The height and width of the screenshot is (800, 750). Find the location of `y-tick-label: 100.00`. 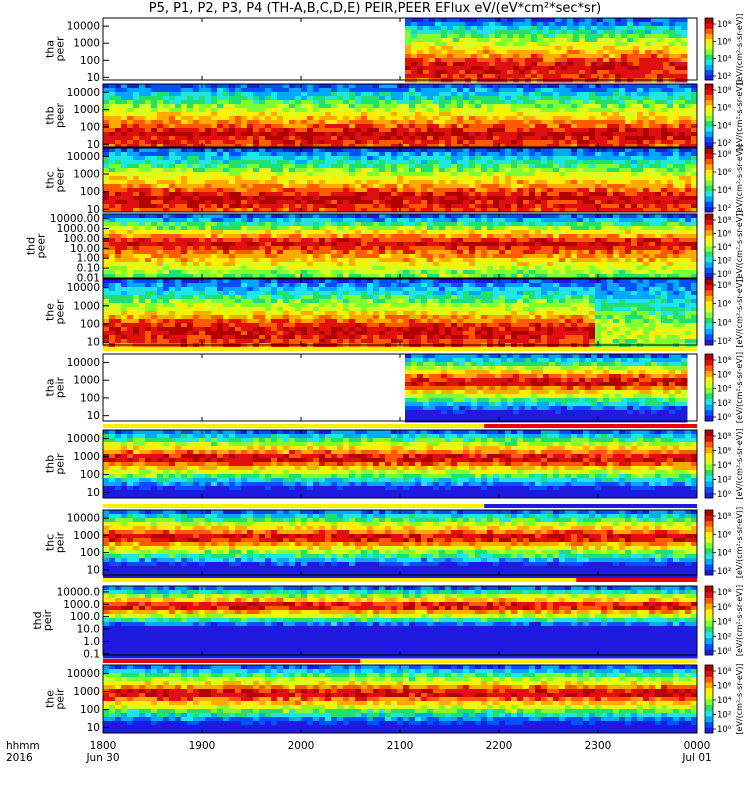

y-tick-label: 100.00 is located at coordinates (81, 239).